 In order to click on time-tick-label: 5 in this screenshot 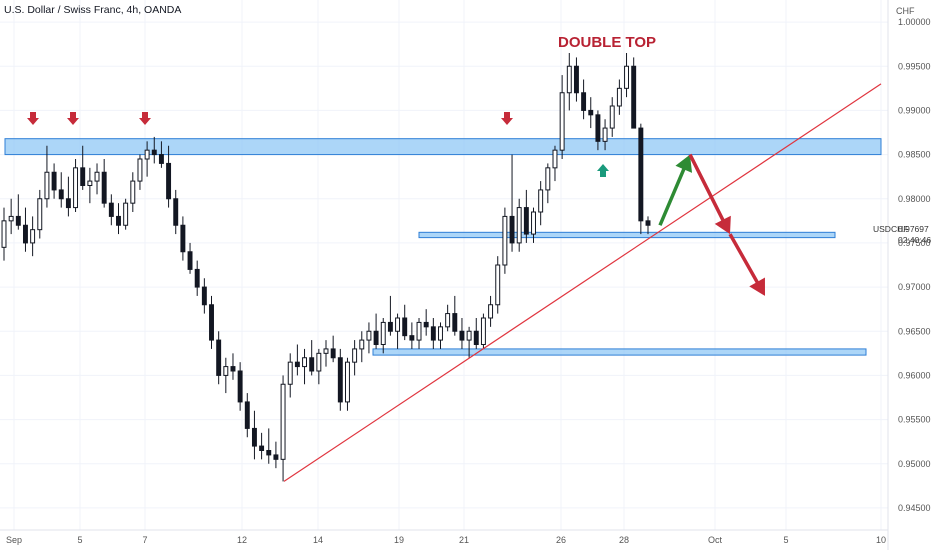, I will do `click(79, 540)`.